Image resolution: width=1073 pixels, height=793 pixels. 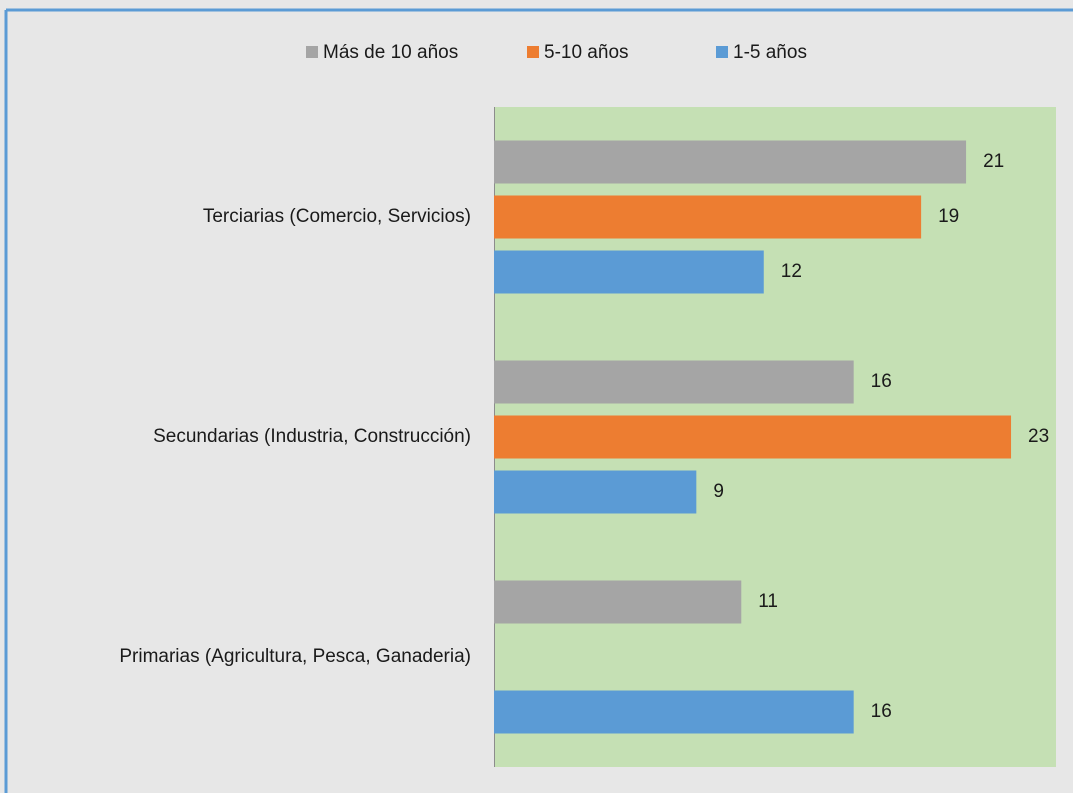 I want to click on data-label: 12, so click(x=791, y=271).